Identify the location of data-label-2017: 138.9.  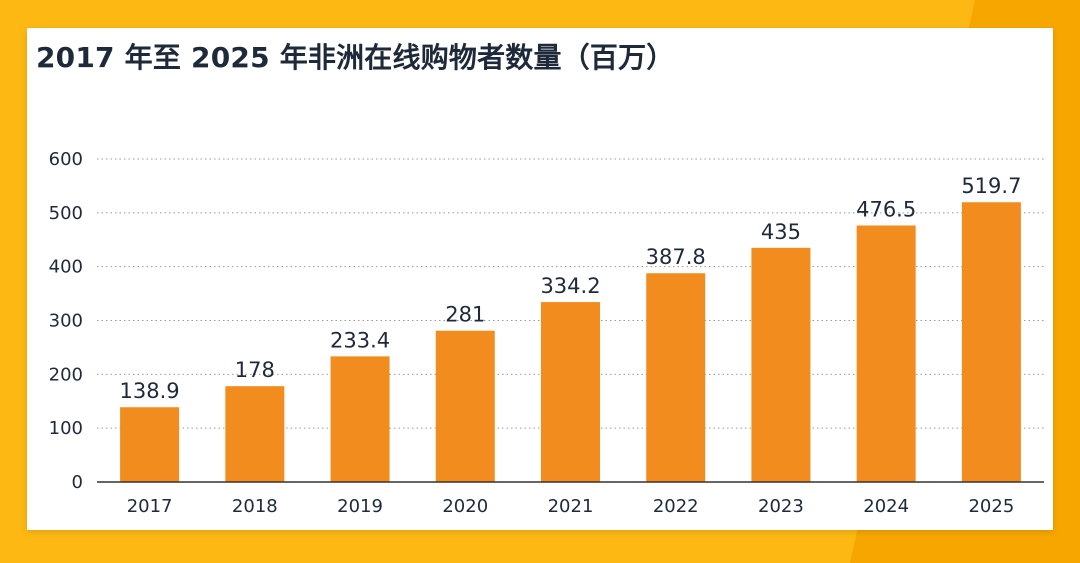
(150, 391).